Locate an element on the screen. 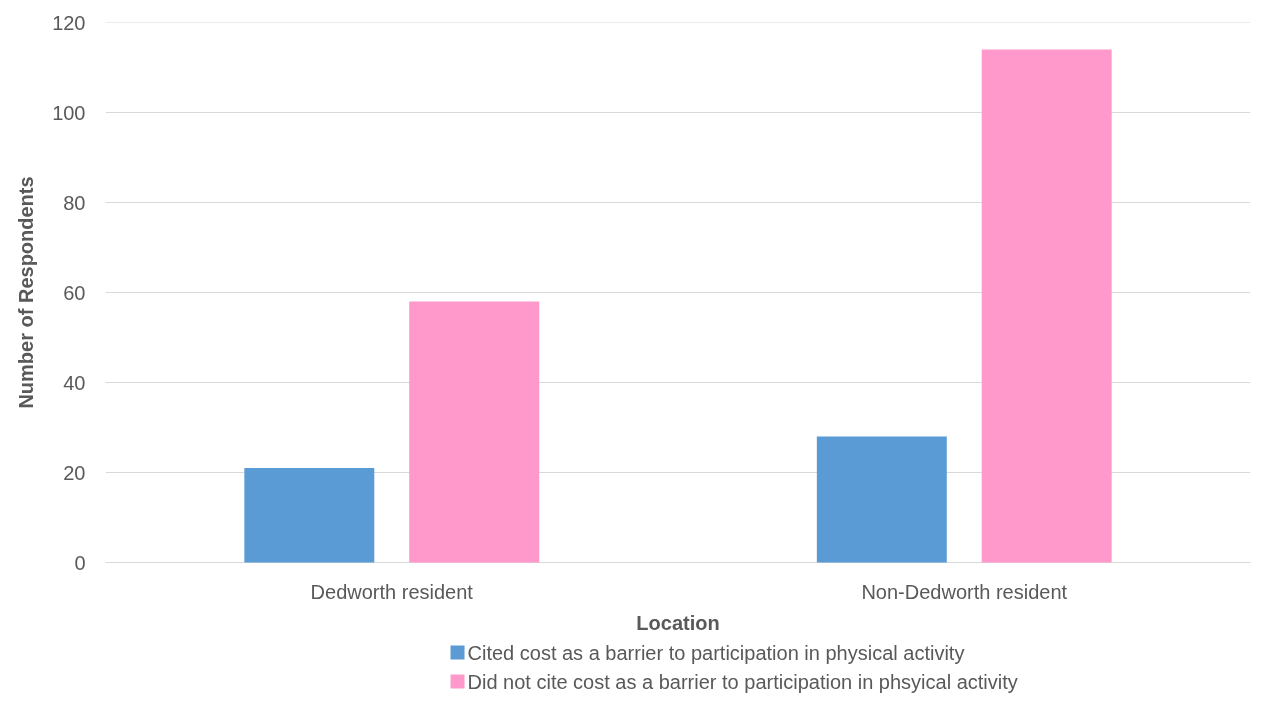 The image size is (1272, 713). y-tick-label: 80 is located at coordinates (74, 202).